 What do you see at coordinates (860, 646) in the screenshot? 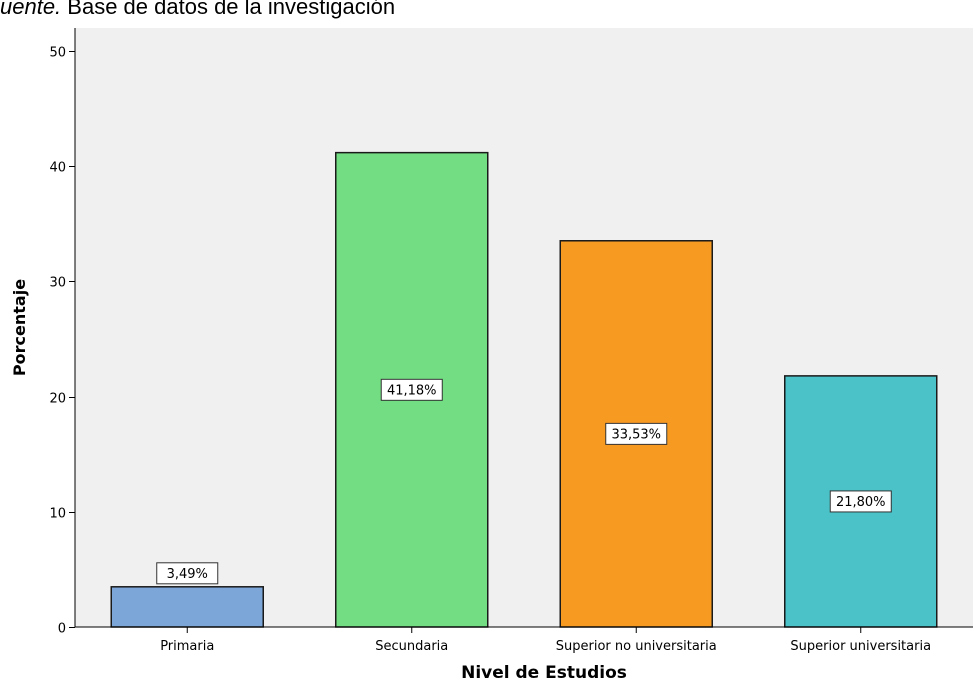
I see `x-tick-label: Superior universitaria` at bounding box center [860, 646].